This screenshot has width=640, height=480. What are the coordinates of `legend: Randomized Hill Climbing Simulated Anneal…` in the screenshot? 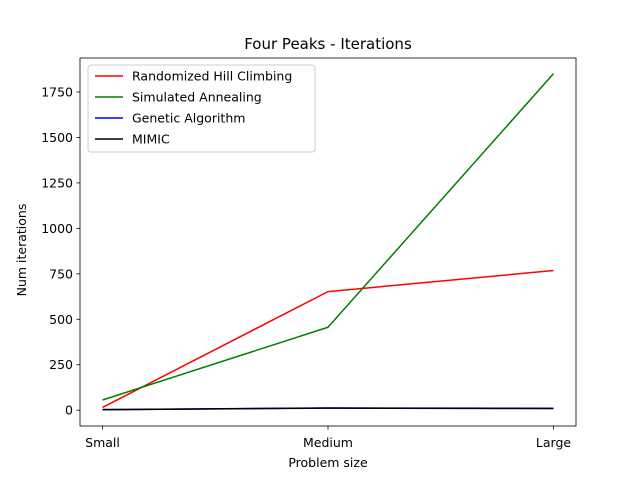 It's located at (201, 108).